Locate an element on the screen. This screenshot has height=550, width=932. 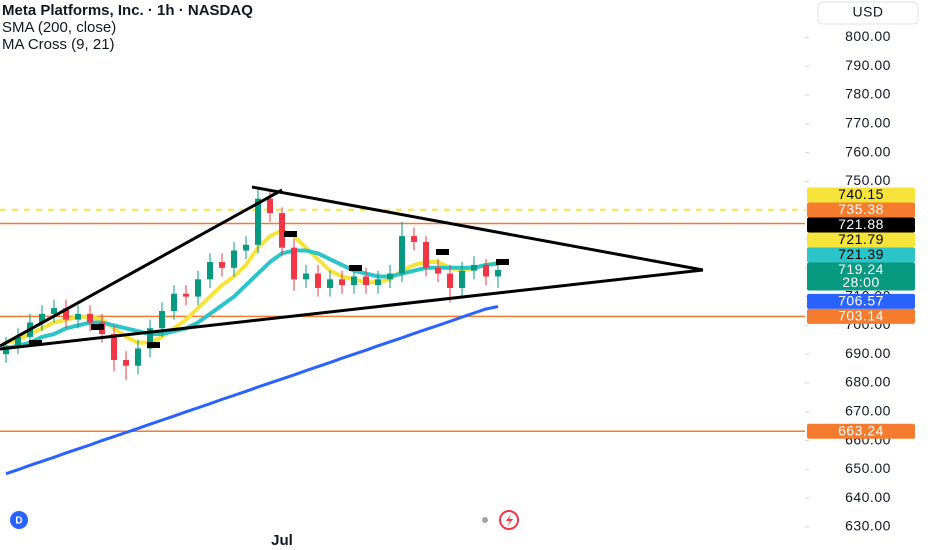
indicator-line is located at coordinates (252, 299).